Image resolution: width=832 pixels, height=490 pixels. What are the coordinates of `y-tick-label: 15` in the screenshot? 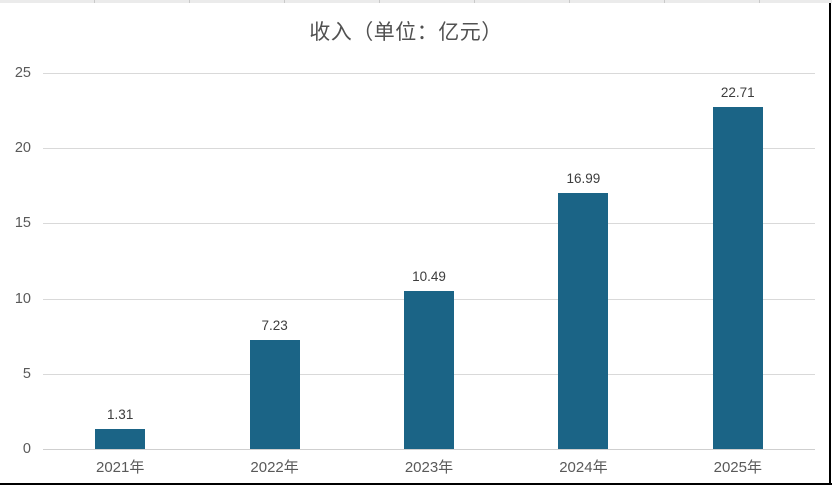 It's located at (22, 223).